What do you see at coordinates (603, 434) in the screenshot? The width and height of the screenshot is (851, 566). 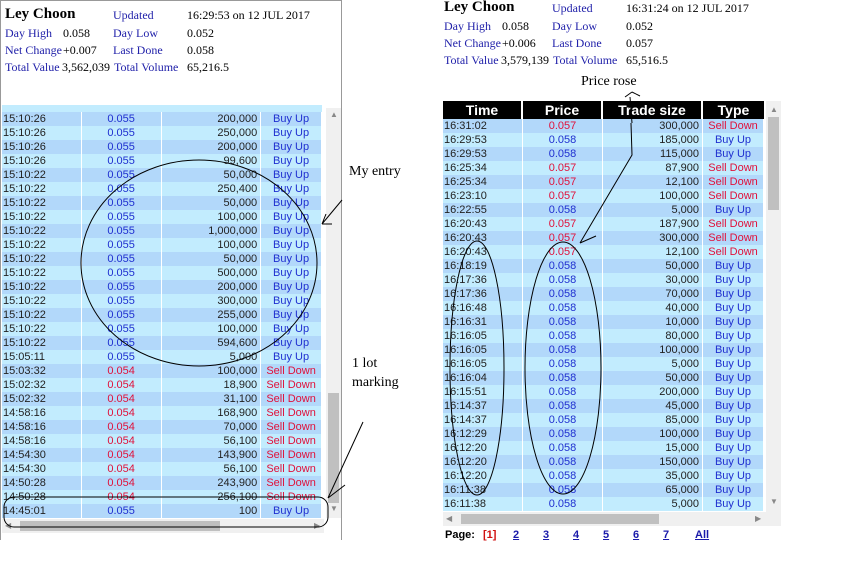 I see `table-row: 16:12:29 0.058 100,000 Buy Up` at bounding box center [603, 434].